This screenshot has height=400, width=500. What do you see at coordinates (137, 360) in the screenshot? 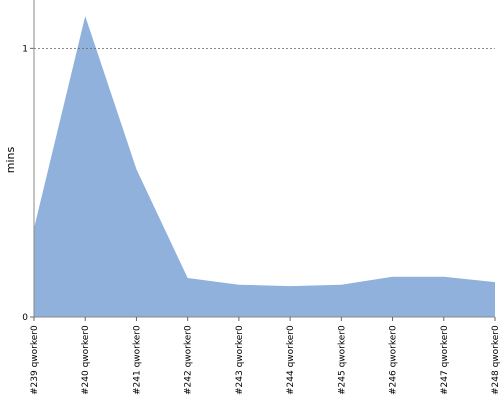
I see `x-tick-label: #241 qworker0` at bounding box center [137, 360].